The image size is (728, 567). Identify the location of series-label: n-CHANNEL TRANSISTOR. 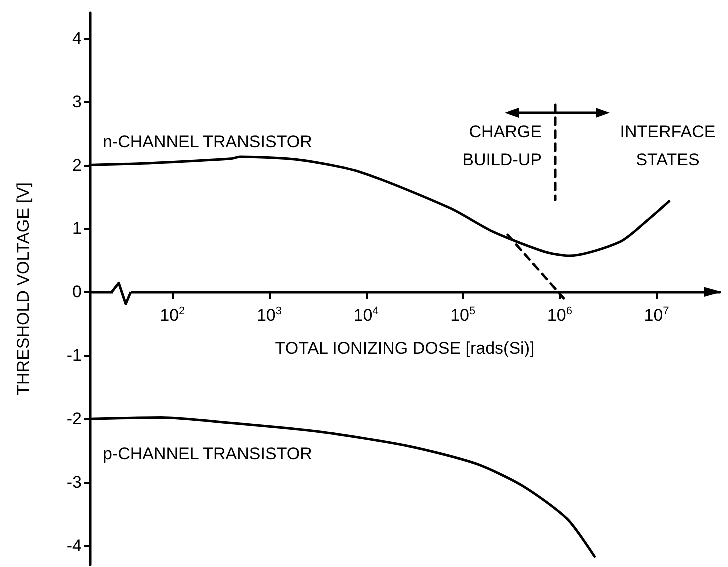
(207, 142).